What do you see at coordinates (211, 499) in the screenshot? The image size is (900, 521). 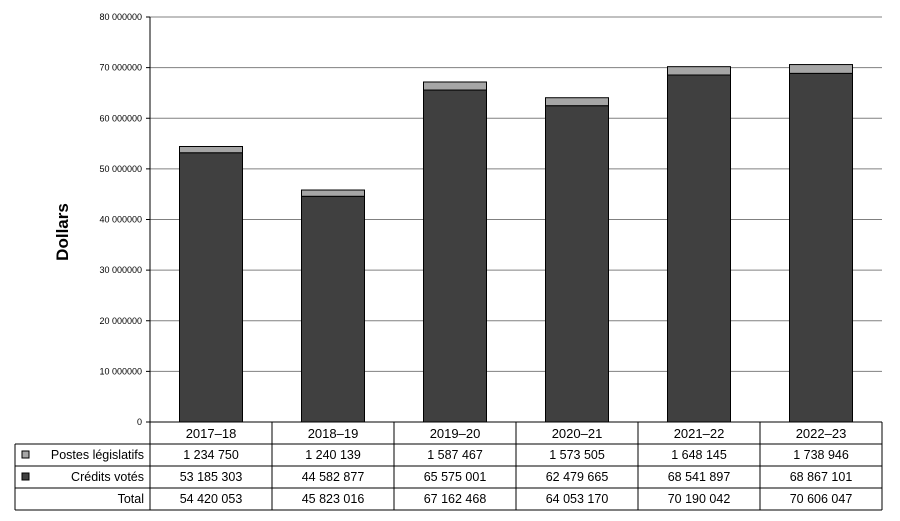 I see `cell-value: 54 420 053` at bounding box center [211, 499].